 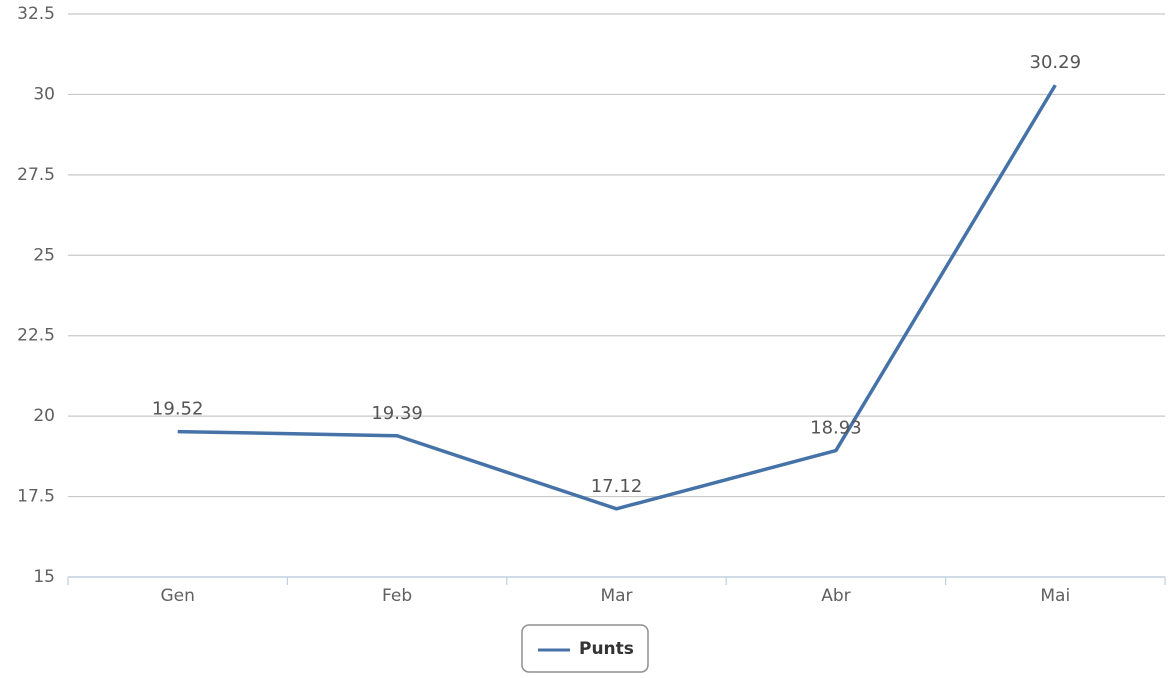 What do you see at coordinates (44, 577) in the screenshot?
I see `y-tick-label: 15` at bounding box center [44, 577].